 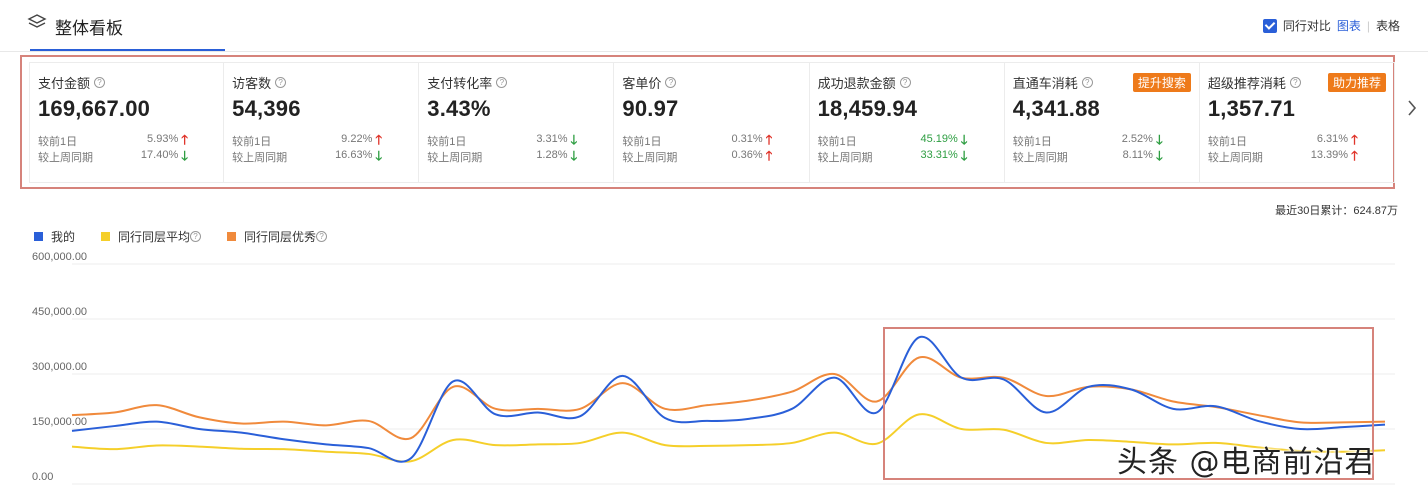 What do you see at coordinates (1045, 83) in the screenshot?
I see `metric-label-text: 直通车消耗` at bounding box center [1045, 83].